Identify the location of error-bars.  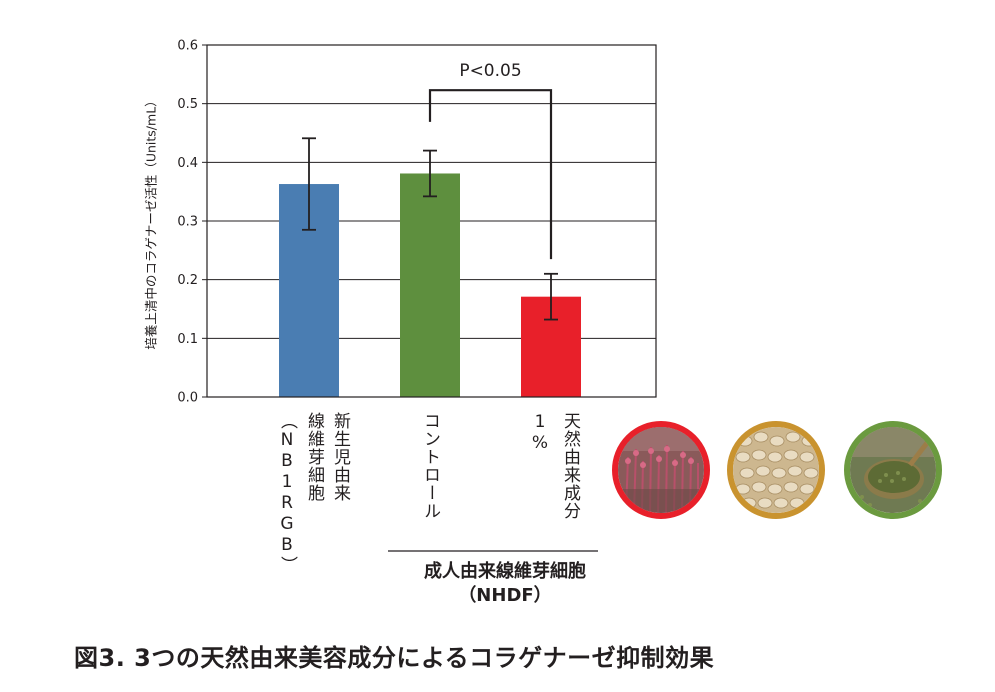
(430, 229).